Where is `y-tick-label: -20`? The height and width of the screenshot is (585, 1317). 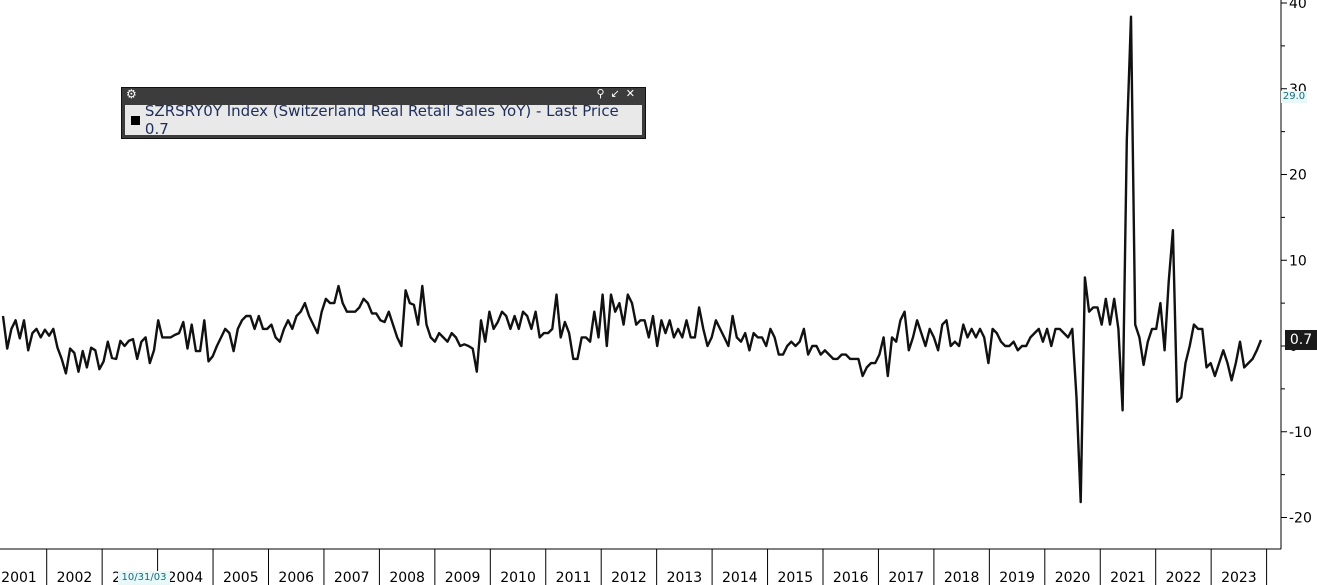
y-tick-label: -20 is located at coordinates (1300, 519).